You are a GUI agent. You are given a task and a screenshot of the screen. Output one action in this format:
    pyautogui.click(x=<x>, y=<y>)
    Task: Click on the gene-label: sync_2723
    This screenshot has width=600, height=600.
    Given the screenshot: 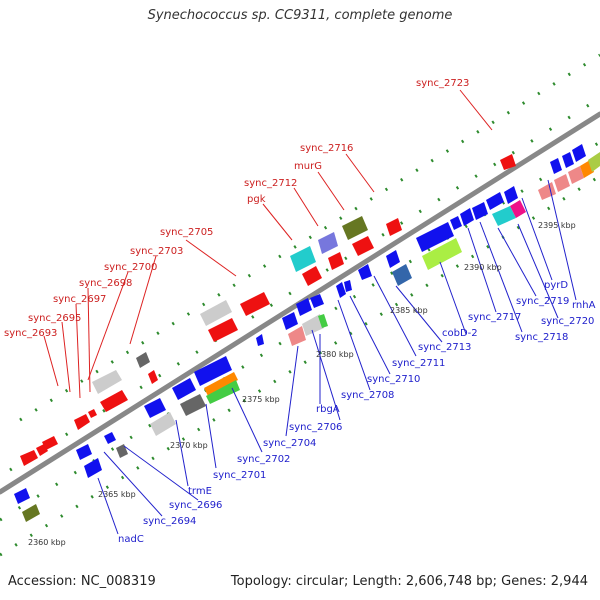 What is the action you would take?
    pyautogui.click(x=442, y=83)
    